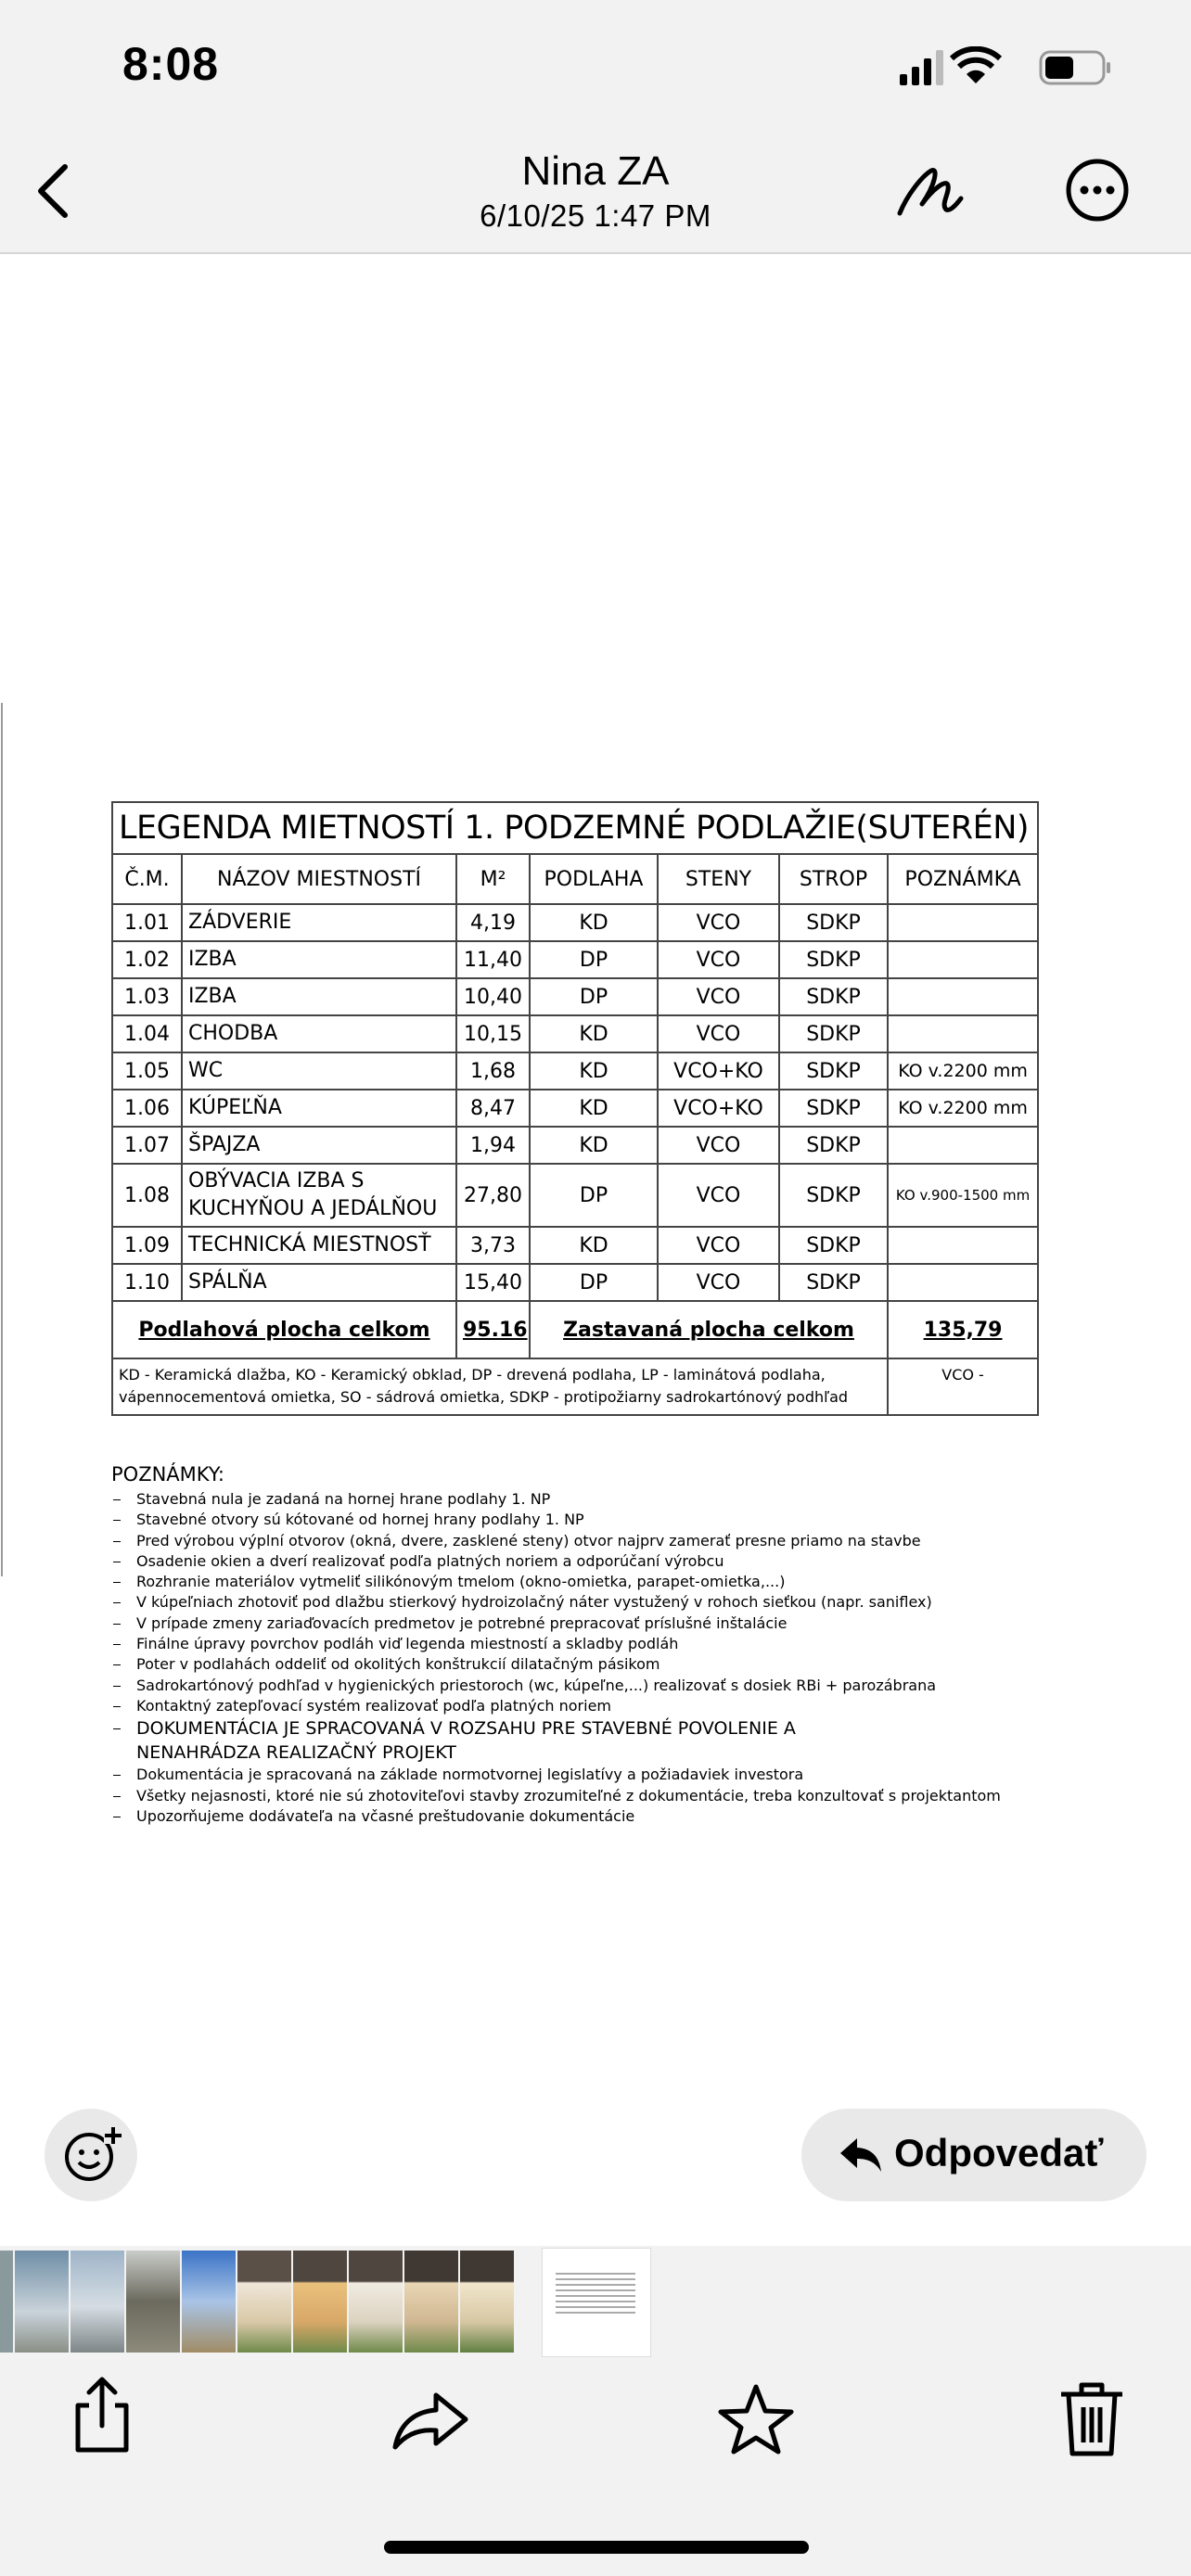  What do you see at coordinates (53, 191) in the screenshot?
I see `back-button` at bounding box center [53, 191].